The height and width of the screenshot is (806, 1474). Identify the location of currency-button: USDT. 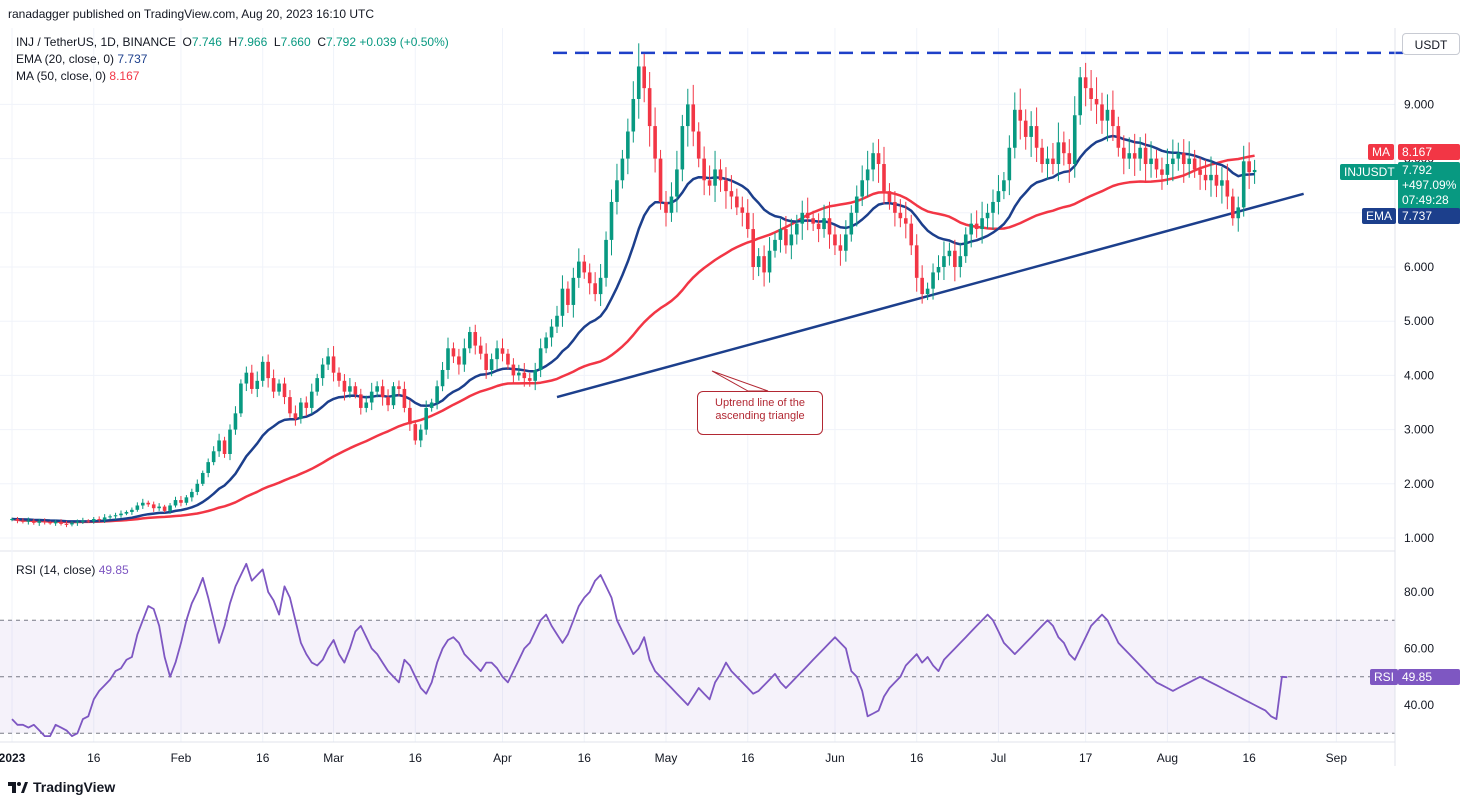
(1431, 44).